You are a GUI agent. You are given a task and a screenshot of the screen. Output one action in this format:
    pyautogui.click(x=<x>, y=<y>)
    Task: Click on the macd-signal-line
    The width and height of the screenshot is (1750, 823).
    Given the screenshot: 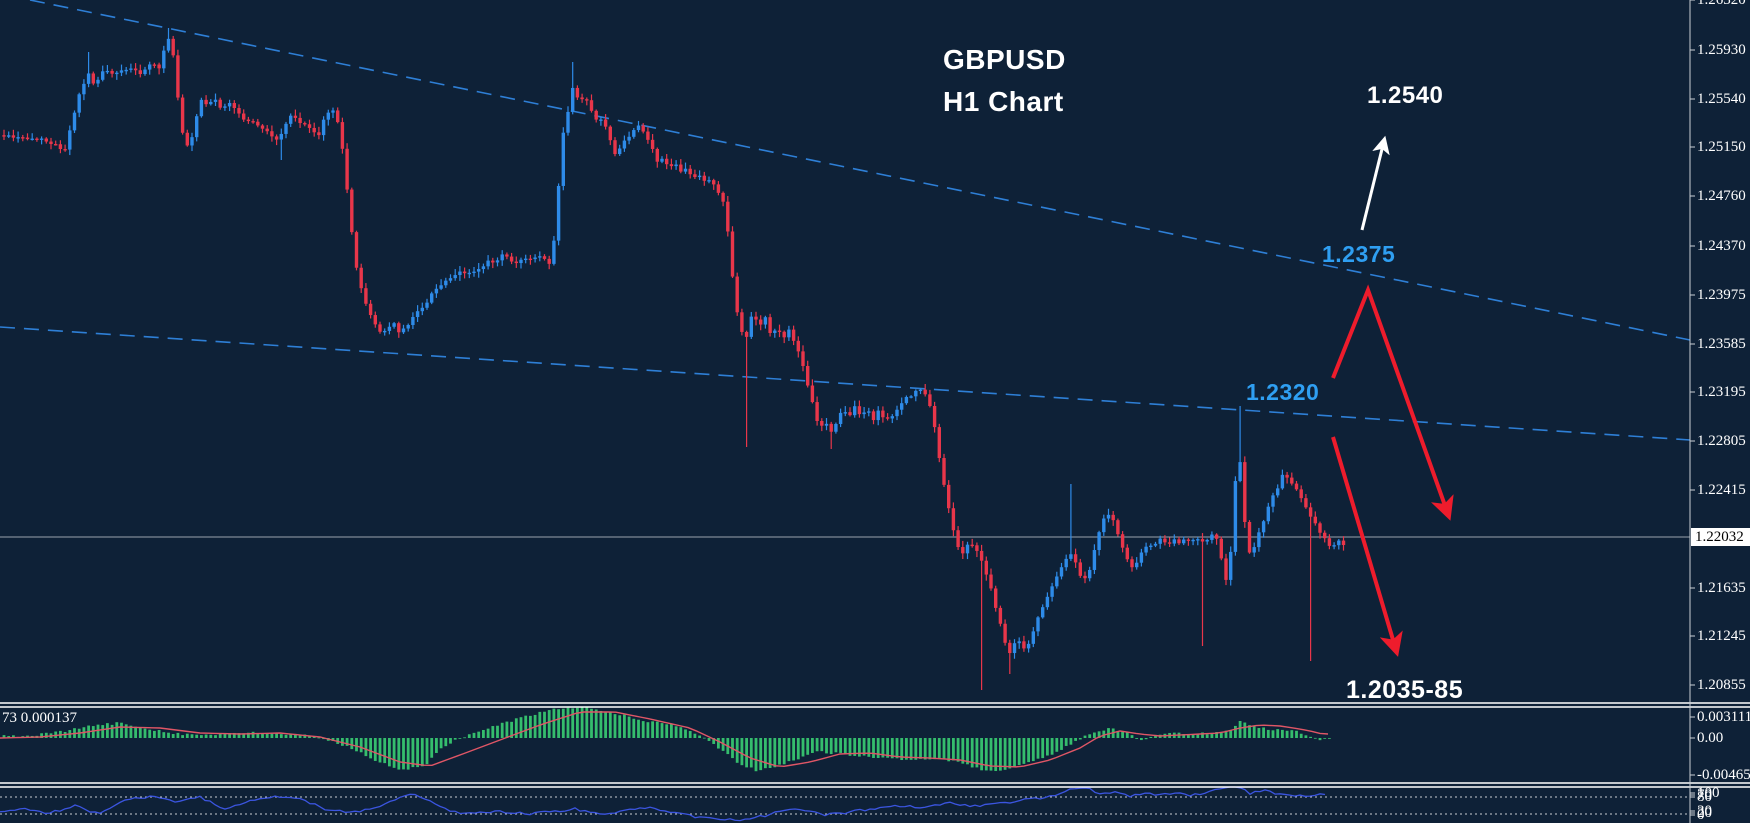 What is the action you would take?
    pyautogui.click(x=664, y=739)
    